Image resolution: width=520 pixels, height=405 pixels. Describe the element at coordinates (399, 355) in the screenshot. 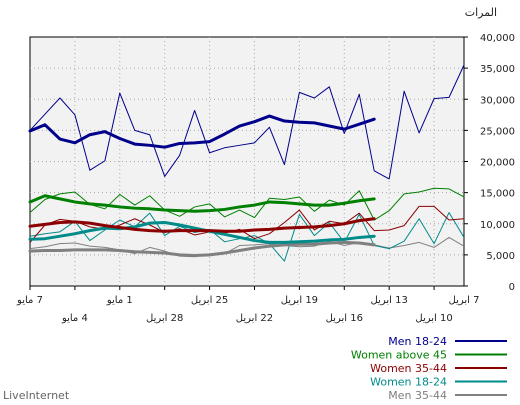

I see `legend-label: Women above 45` at that location.